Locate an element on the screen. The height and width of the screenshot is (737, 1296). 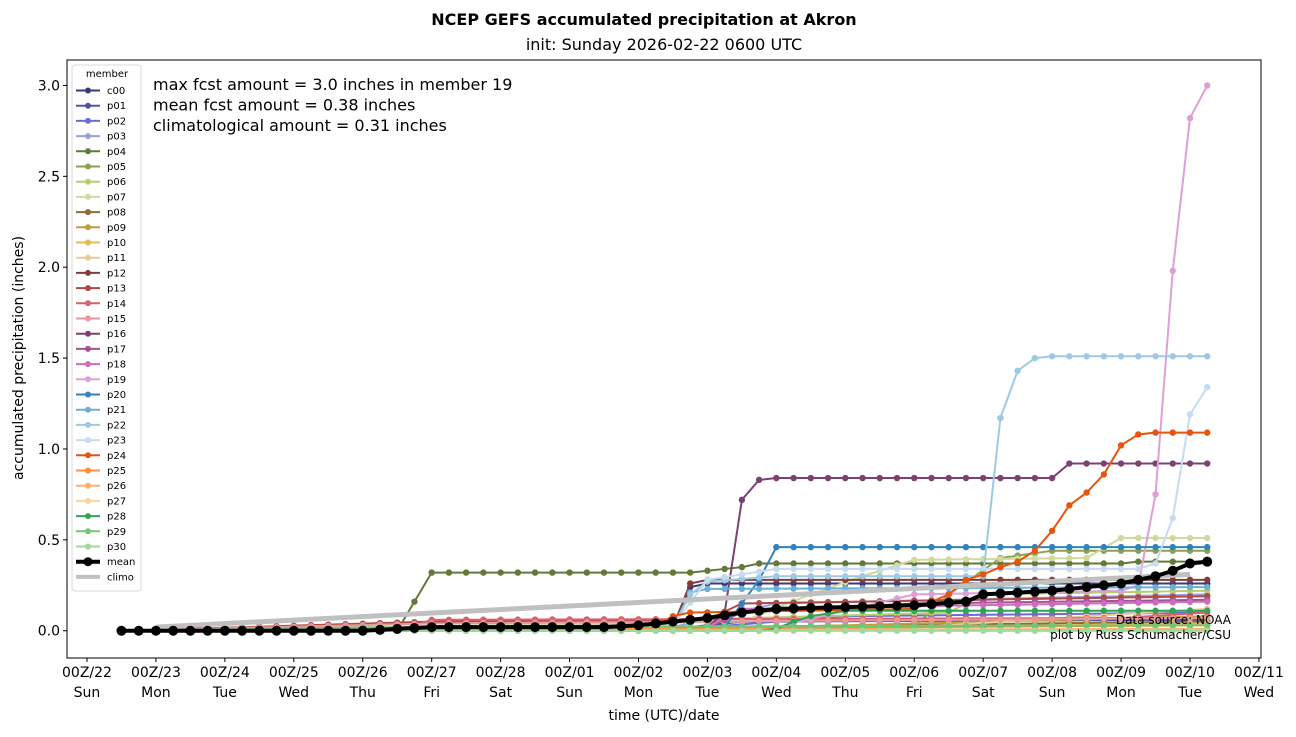
legend-item-p22: p22 is located at coordinates (101, 425).